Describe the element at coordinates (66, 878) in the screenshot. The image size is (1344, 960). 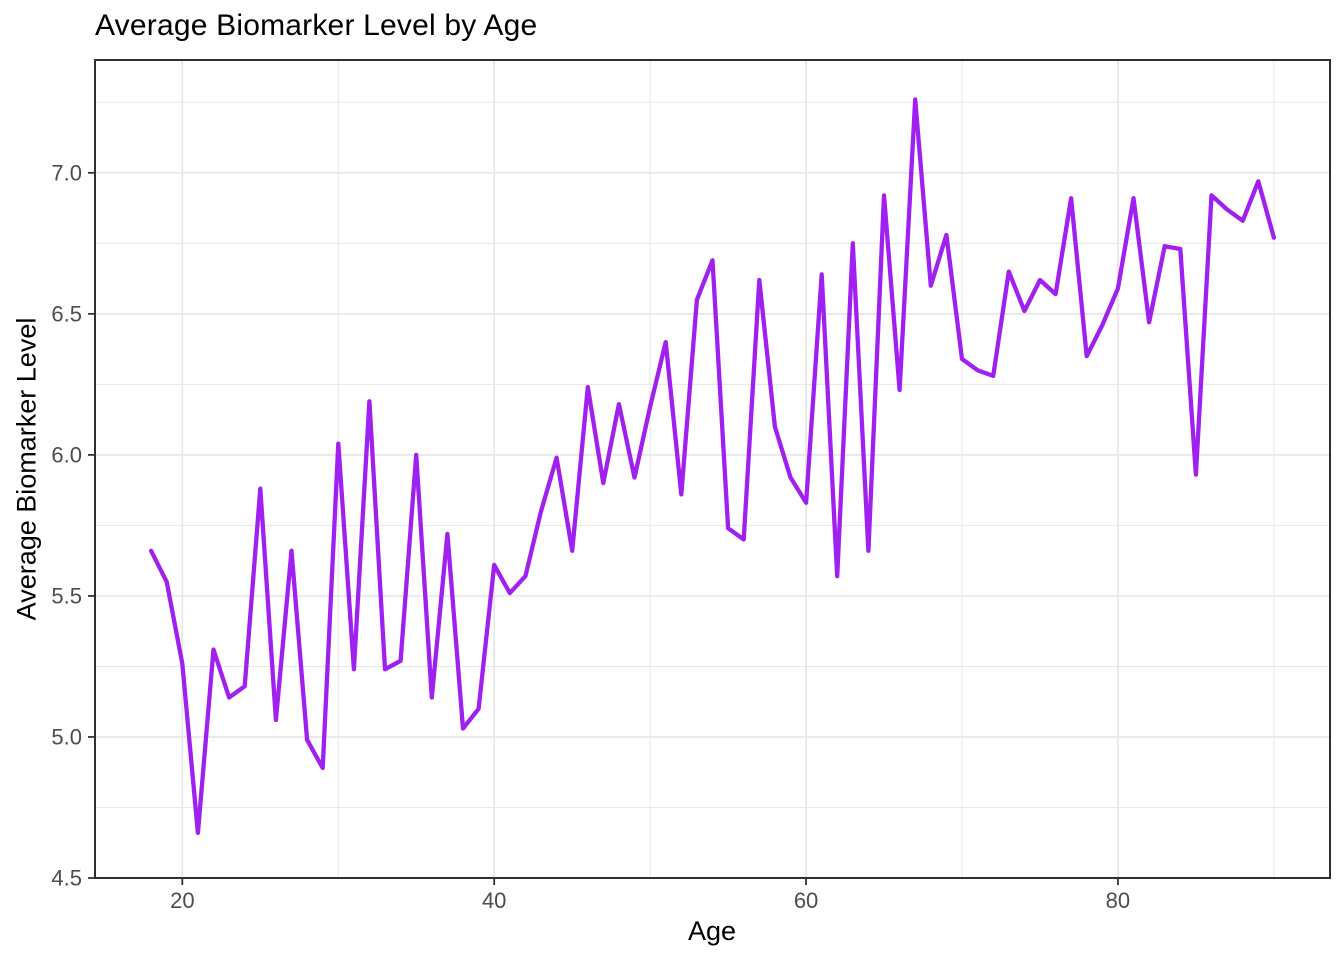
I see `y-tick-label: 4.5` at that location.